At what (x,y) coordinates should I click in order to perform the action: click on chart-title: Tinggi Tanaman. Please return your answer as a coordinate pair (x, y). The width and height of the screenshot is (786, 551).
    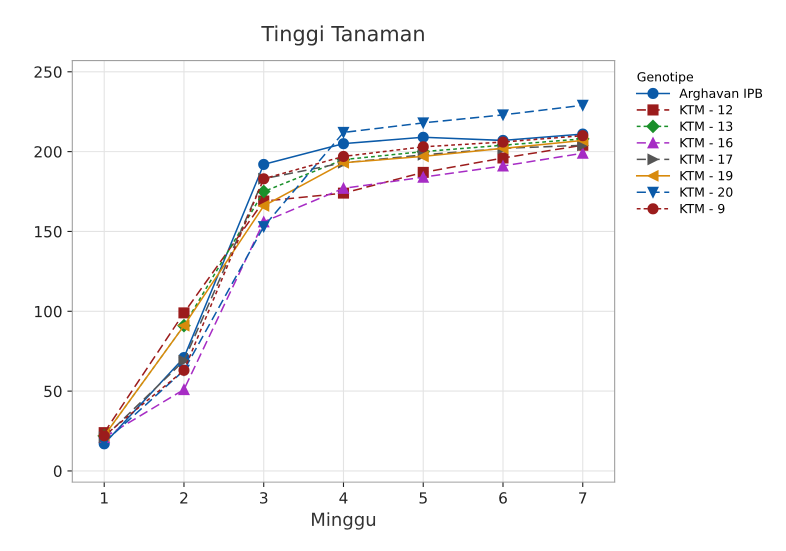
    Looking at the image, I should click on (342, 35).